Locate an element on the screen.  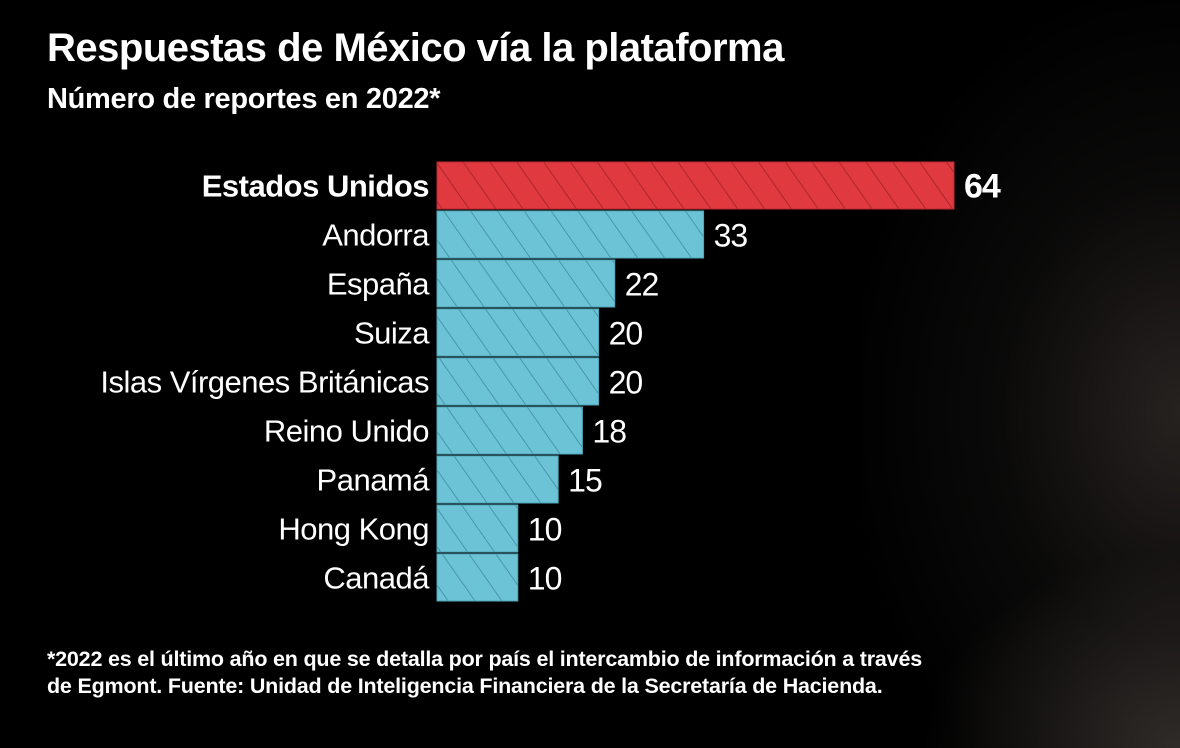
category-label: España is located at coordinates (378, 284).